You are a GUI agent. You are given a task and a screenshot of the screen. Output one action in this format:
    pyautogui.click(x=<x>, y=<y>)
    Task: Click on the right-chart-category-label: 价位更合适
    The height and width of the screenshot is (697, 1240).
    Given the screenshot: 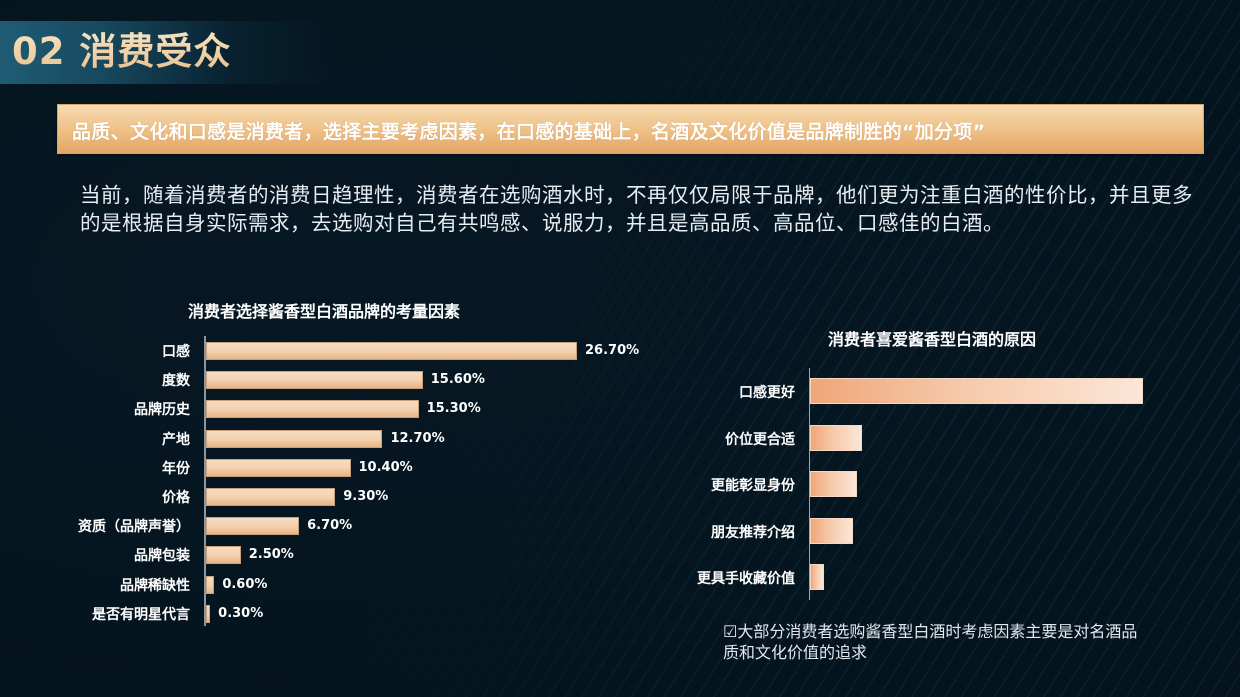 What is the action you would take?
    pyautogui.click(x=760, y=439)
    